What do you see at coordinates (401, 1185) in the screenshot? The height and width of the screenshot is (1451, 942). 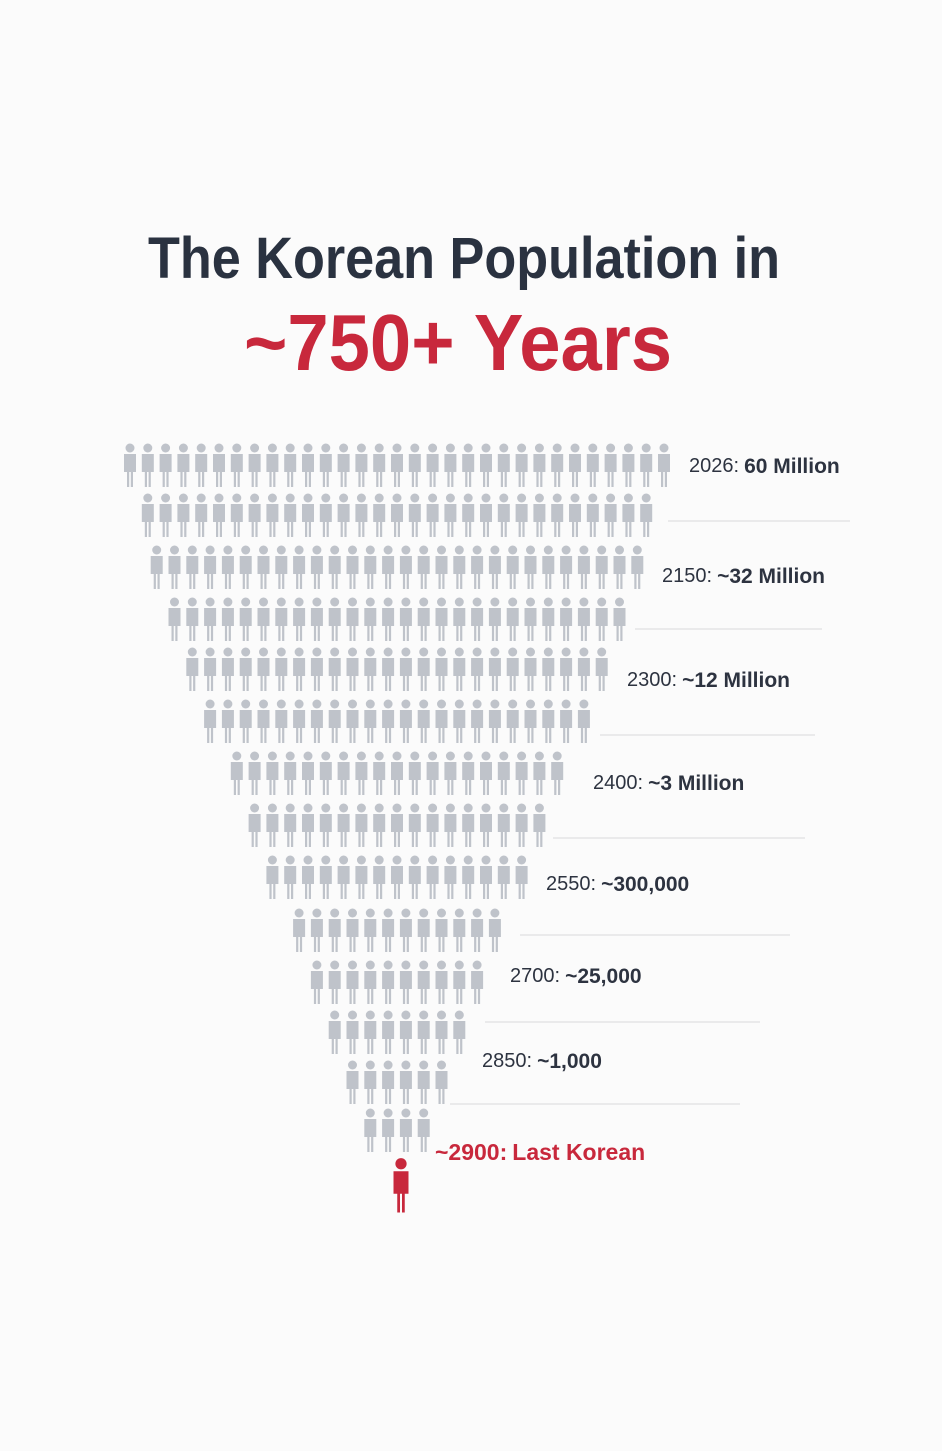 I see `last-person-icon` at bounding box center [401, 1185].